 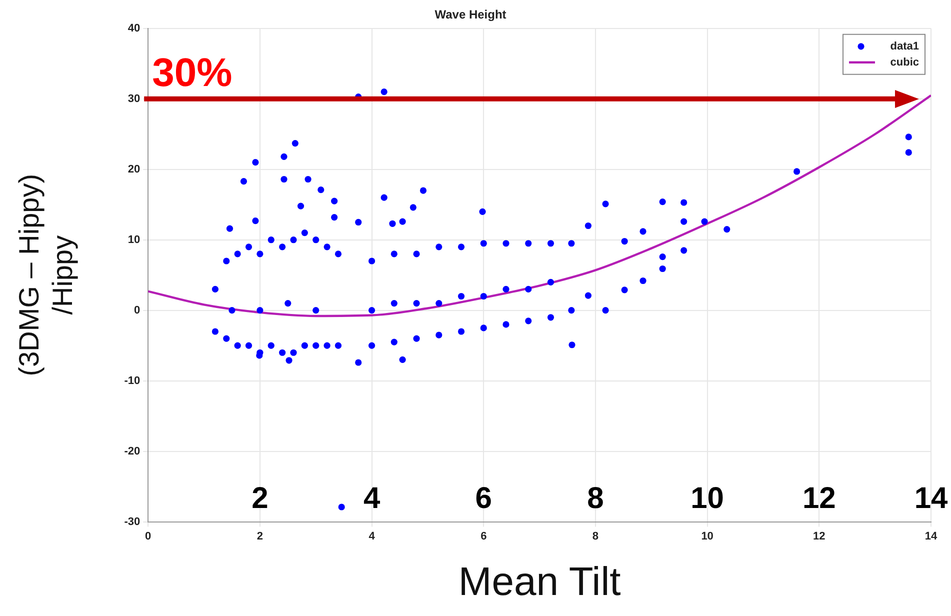 I want to click on x-tick-label: 4, so click(x=372, y=536).